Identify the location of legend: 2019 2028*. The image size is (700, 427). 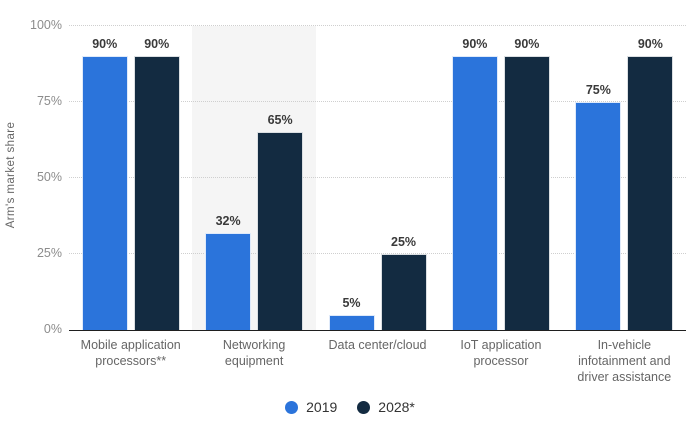
(350, 407).